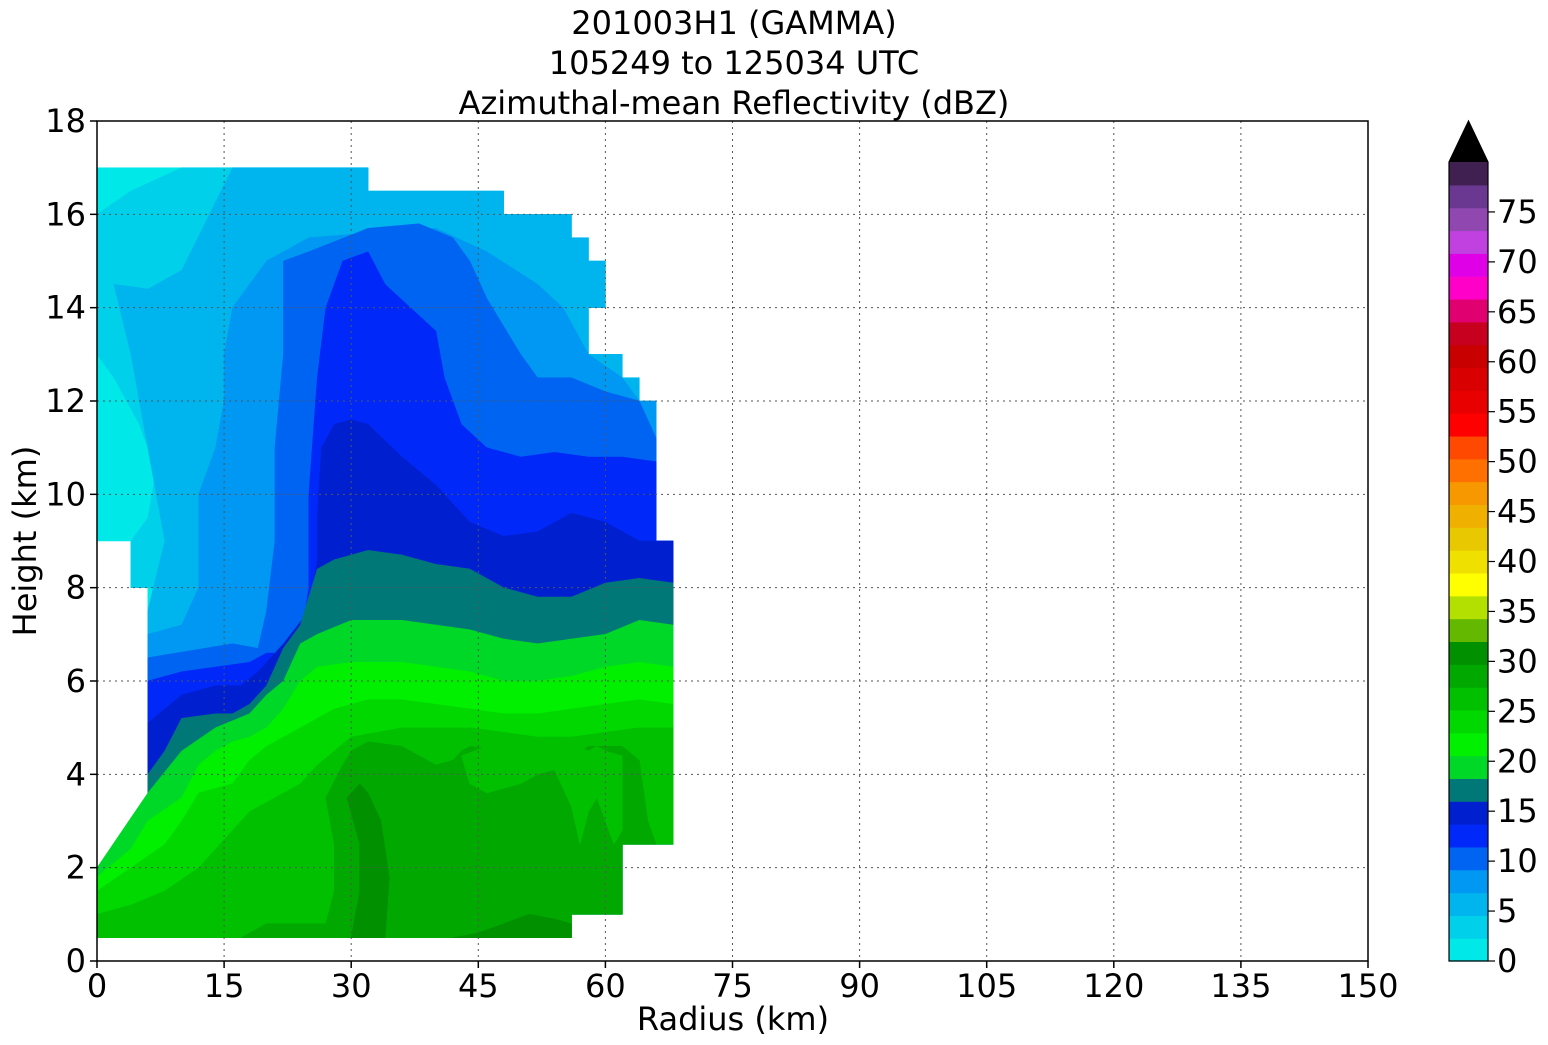  What do you see at coordinates (733, 1019) in the screenshot?
I see `x-axis-label: Radius (km)` at bounding box center [733, 1019].